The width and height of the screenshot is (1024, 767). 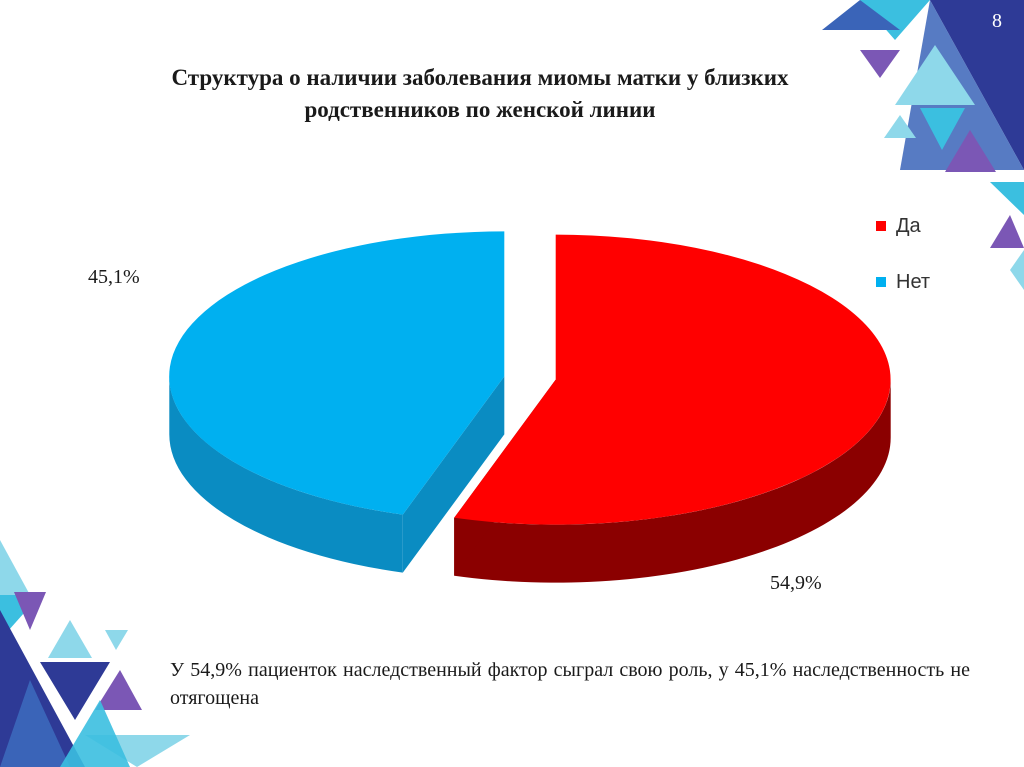 What do you see at coordinates (114, 277) in the screenshot?
I see `slice-label-net: 45,1%` at bounding box center [114, 277].